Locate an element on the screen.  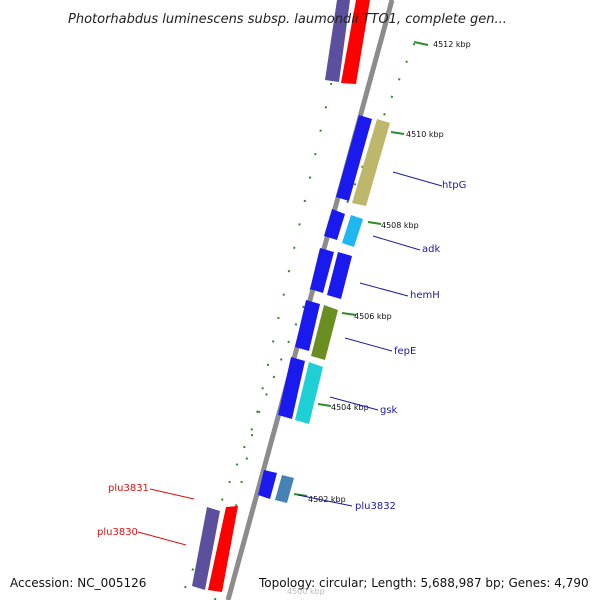
accession-text: Accession: NC_005126 is located at coordinates (78, 583).